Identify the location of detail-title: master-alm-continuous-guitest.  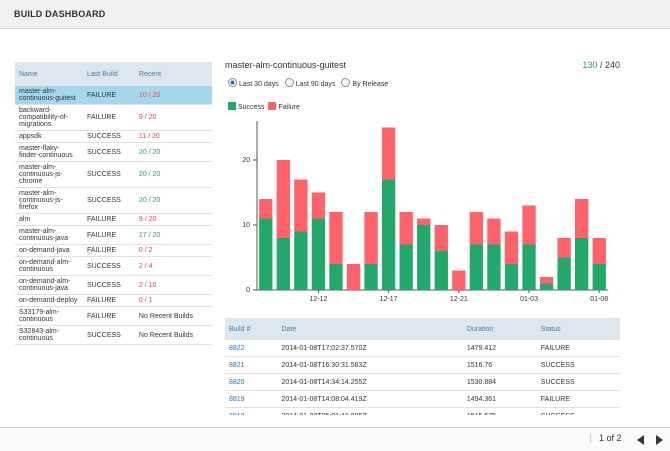
(286, 65).